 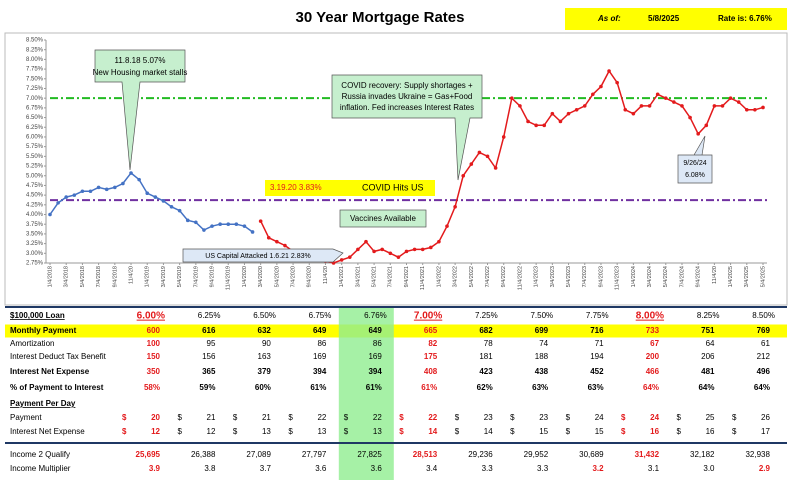 I want to click on cell: 12, so click(x=155, y=431).